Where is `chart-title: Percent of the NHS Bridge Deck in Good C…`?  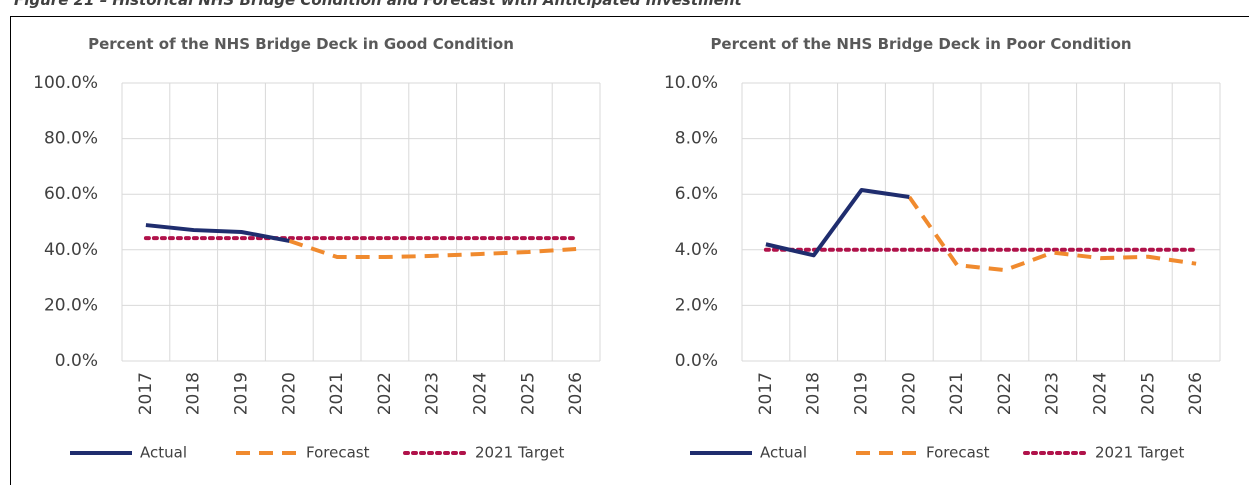
chart-title: Percent of the NHS Bridge Deck in Good C… is located at coordinates (301, 44).